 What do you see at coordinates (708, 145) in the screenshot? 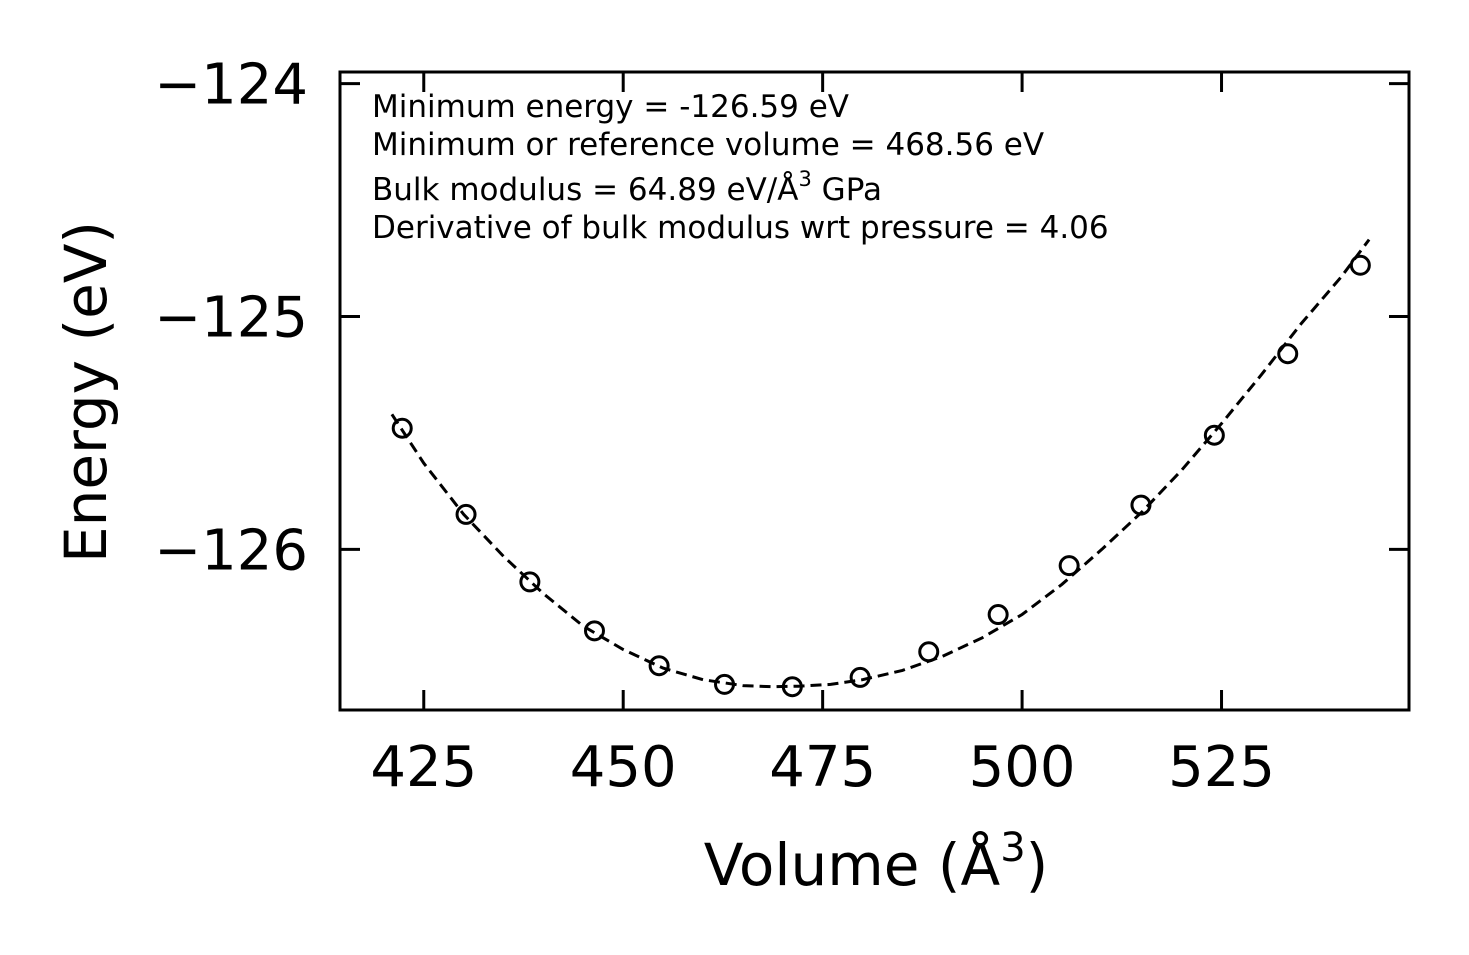
I see `annotation-ref-volume: Minimum or reference volume = 468.56 eV` at bounding box center [708, 145].